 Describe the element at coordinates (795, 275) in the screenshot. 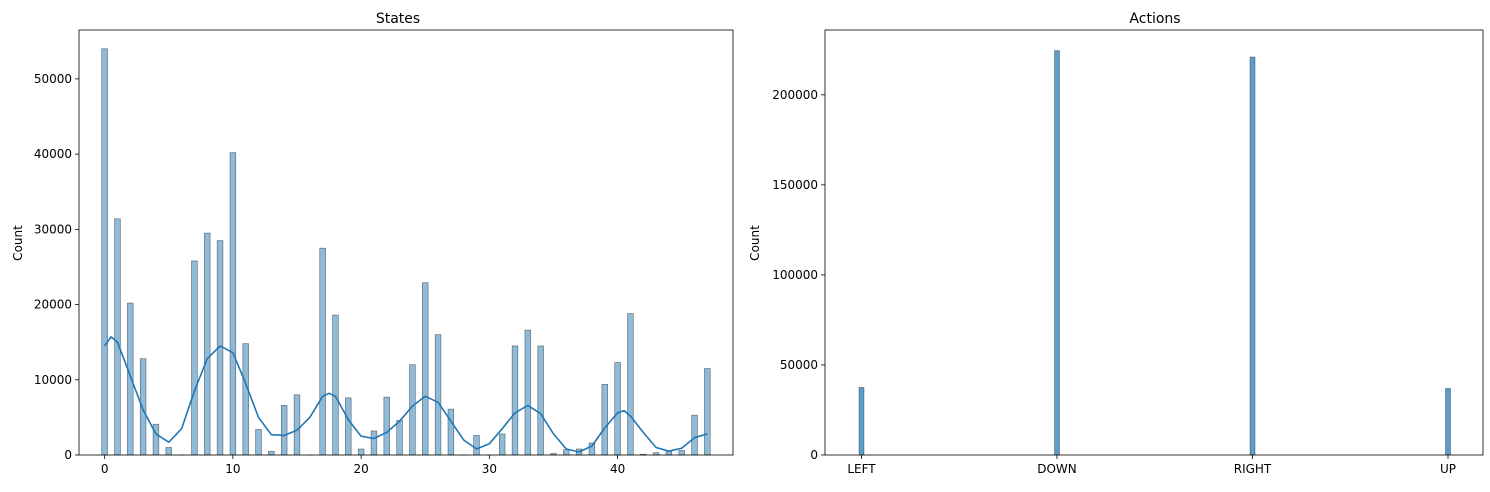

I see `actions-y-tick-label: 100000` at that location.